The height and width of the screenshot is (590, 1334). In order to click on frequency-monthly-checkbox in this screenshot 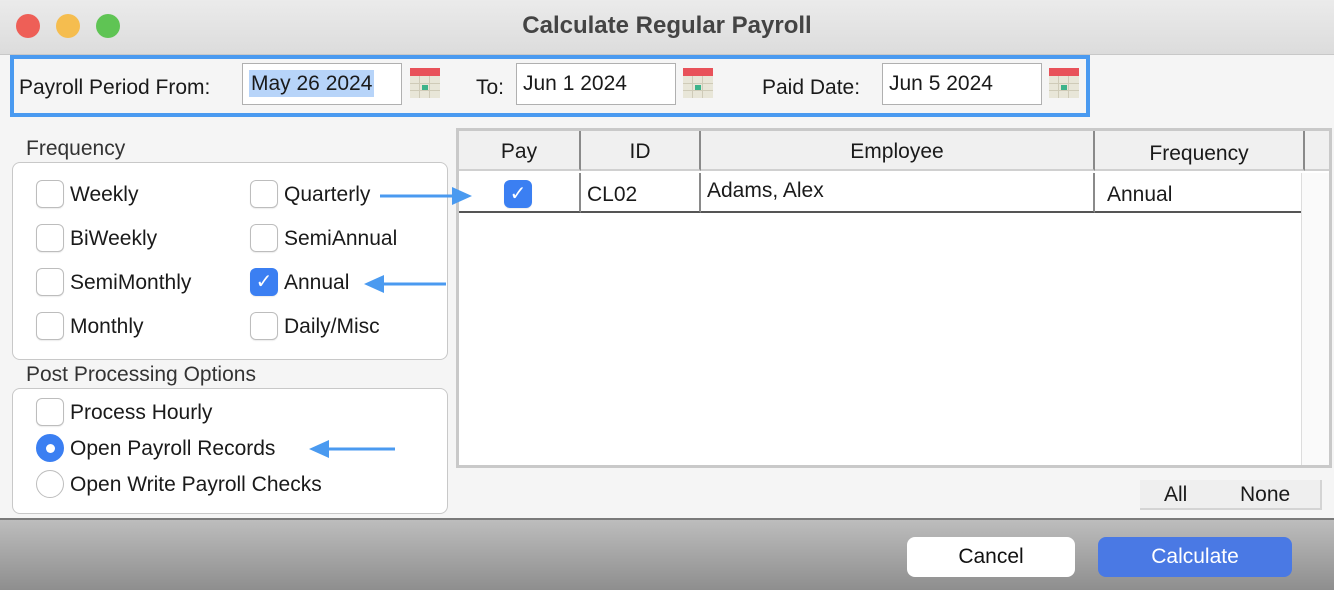, I will do `click(50, 326)`.